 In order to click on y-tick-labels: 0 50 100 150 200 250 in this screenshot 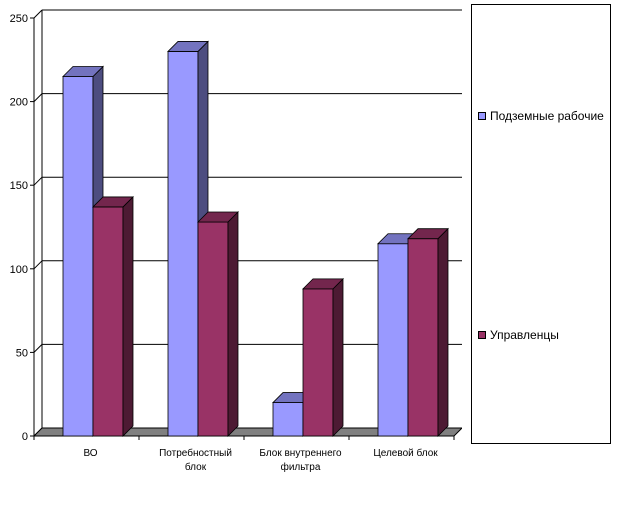, I will do `click(19, 228)`.